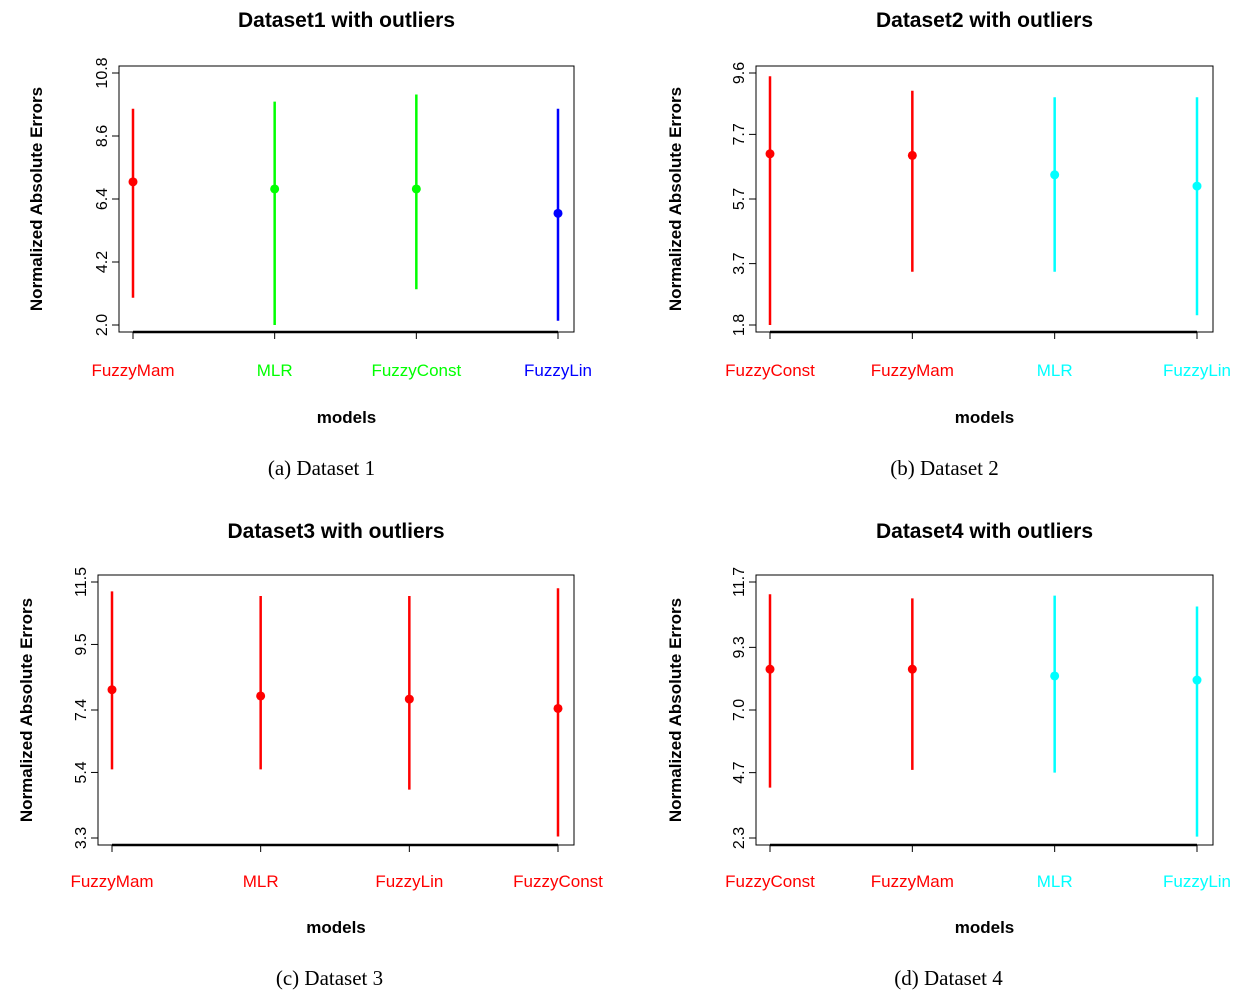 The height and width of the screenshot is (992, 1238). What do you see at coordinates (102, 325) in the screenshot?
I see `y-tick-label: 2.0` at bounding box center [102, 325].